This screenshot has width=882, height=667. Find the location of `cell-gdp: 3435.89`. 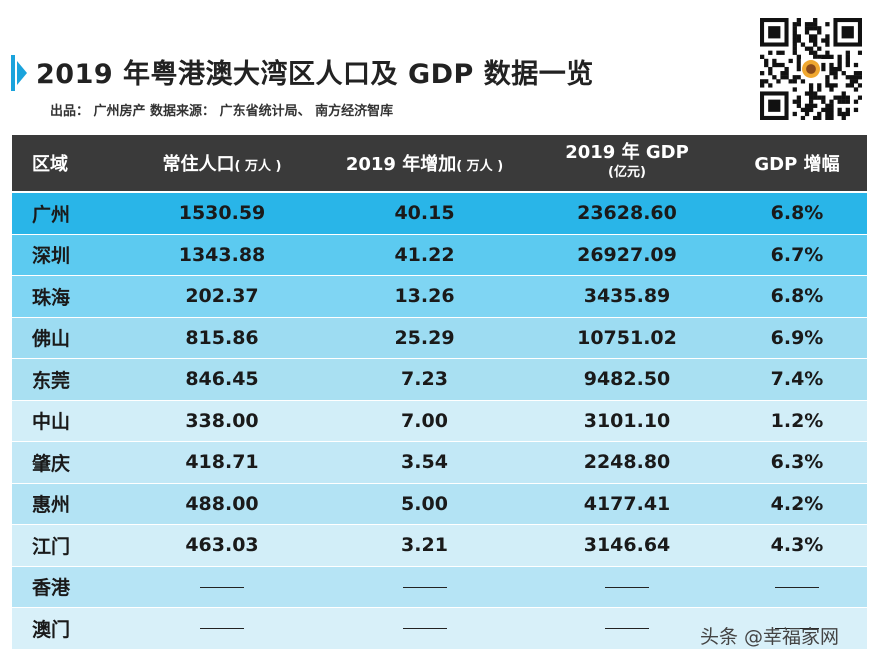

cell-gdp: 3435.89 is located at coordinates (627, 296).